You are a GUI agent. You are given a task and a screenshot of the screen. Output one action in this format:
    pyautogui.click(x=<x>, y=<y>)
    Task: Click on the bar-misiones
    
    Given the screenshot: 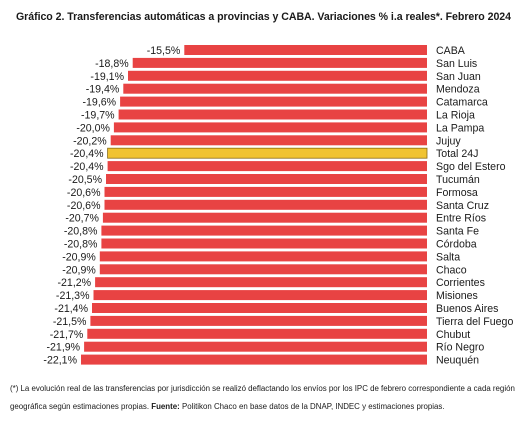 What is the action you would take?
    pyautogui.click(x=260, y=295)
    